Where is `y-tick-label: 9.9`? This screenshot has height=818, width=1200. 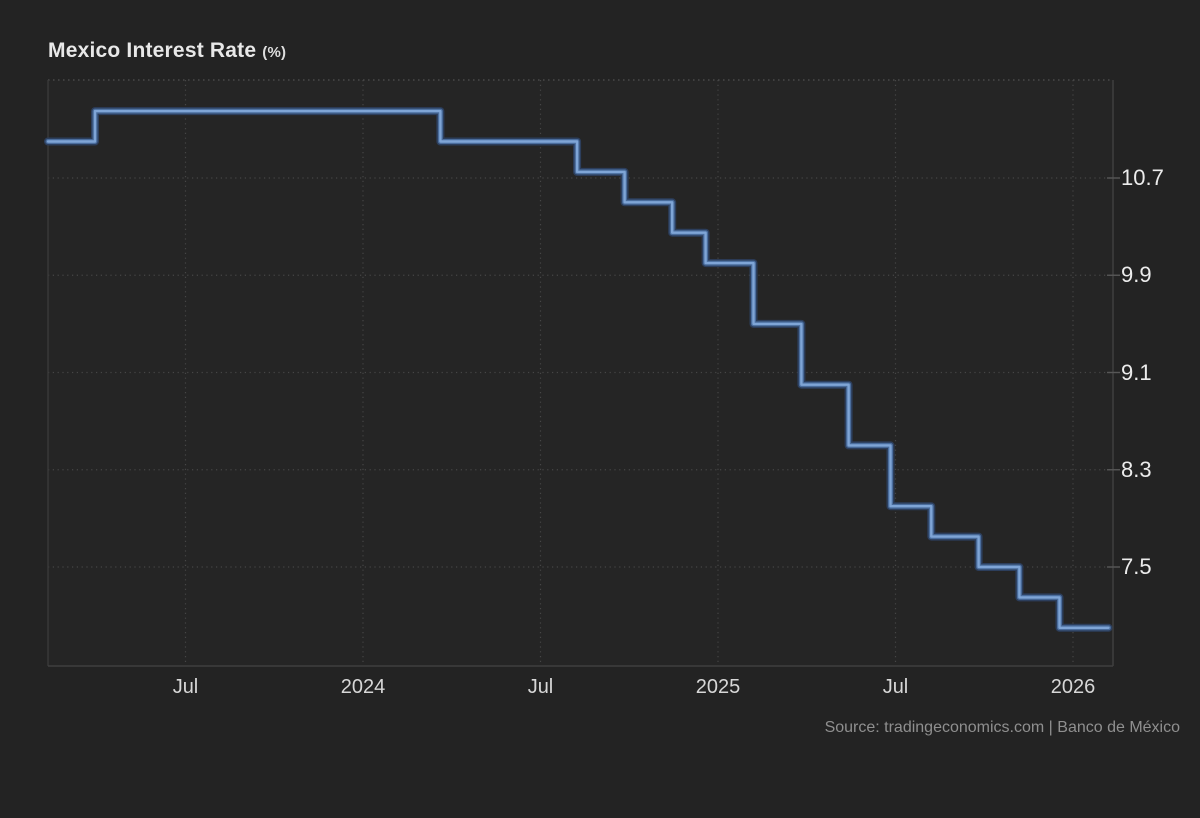 y-tick-label: 9.9 is located at coordinates (1136, 275).